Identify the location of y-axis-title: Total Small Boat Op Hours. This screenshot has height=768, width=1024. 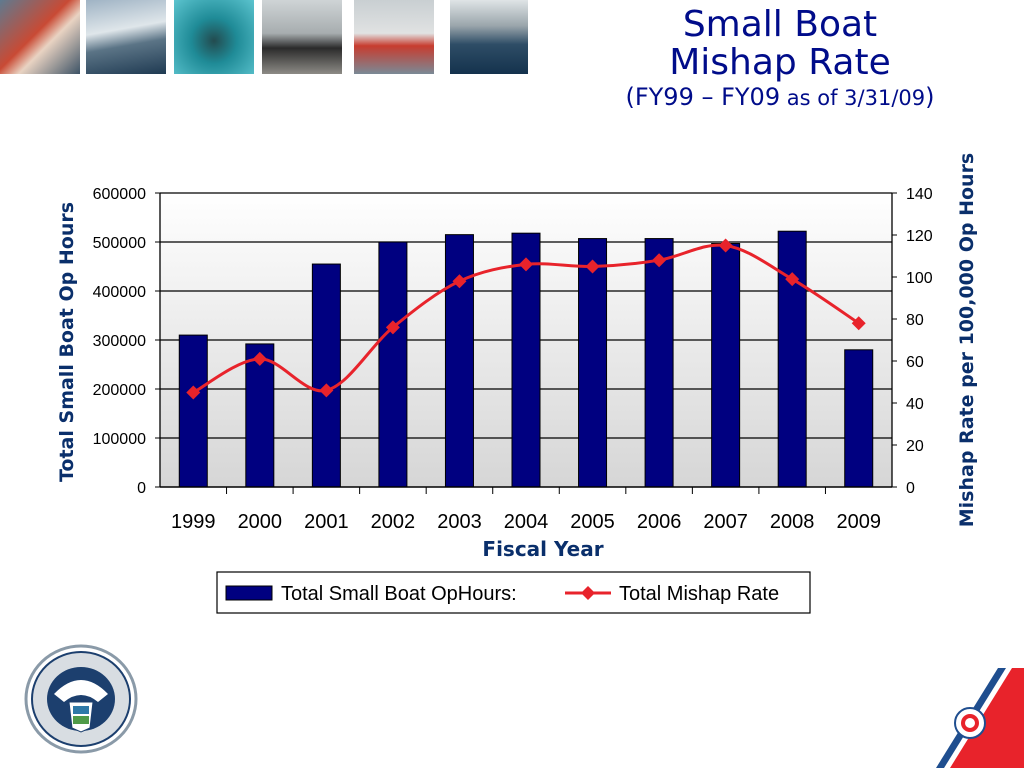
(67, 342).